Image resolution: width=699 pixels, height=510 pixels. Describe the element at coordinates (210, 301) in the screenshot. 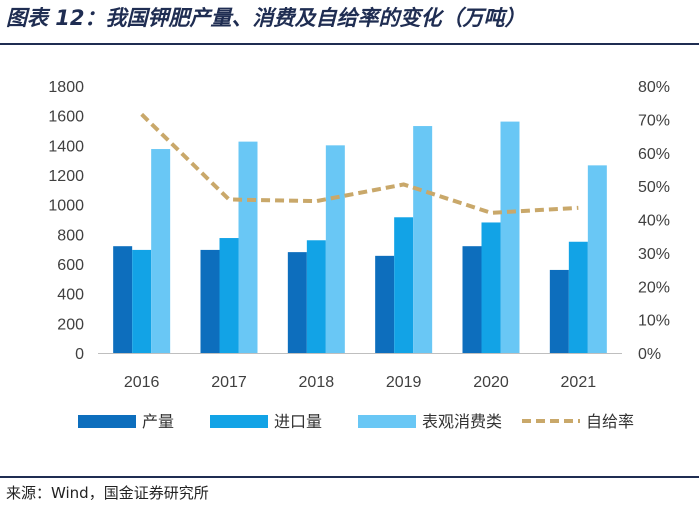

I see `bar-产量-2017` at that location.